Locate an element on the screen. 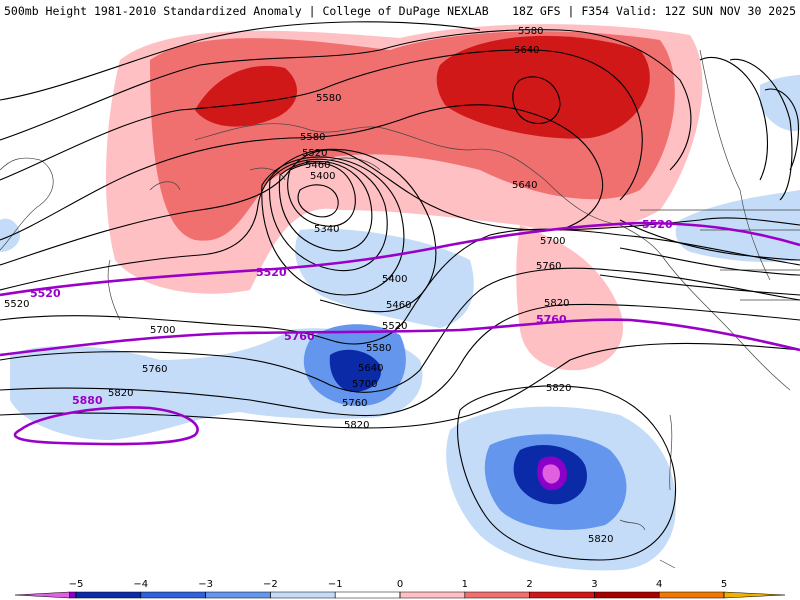 This screenshot has height=600, width=800. colorbar-tick-label: 5 is located at coordinates (724, 584).